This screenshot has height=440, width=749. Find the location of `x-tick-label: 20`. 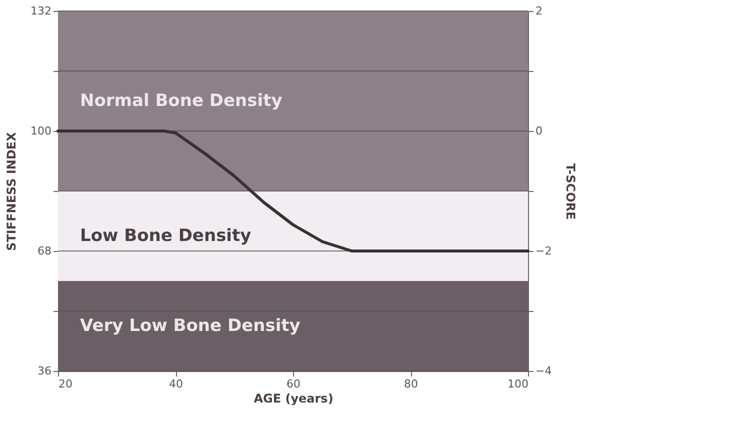

x-tick-label: 20 is located at coordinates (65, 384).